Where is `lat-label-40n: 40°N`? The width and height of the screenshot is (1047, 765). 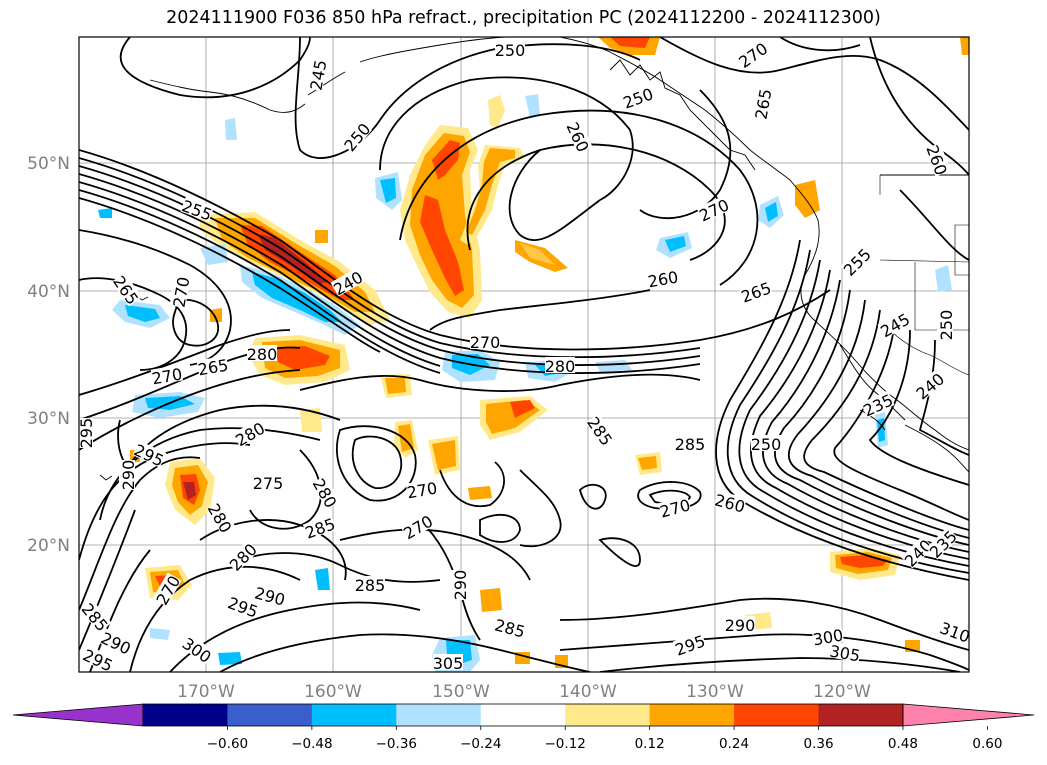 lat-label-40n: 40°N is located at coordinates (48, 292).